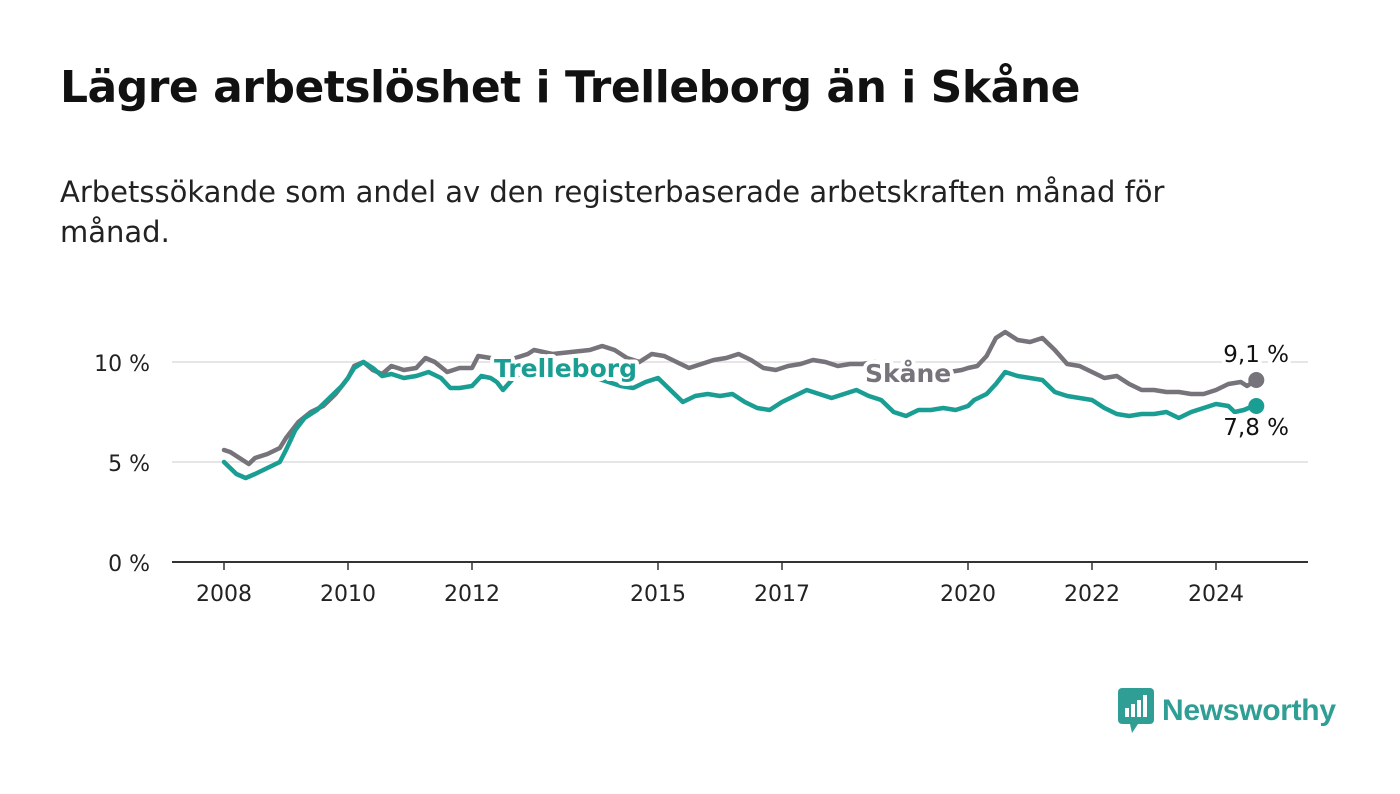 This screenshot has width=1400, height=794. I want to click on series-label-trelleborg: Trelleborg, so click(565, 368).